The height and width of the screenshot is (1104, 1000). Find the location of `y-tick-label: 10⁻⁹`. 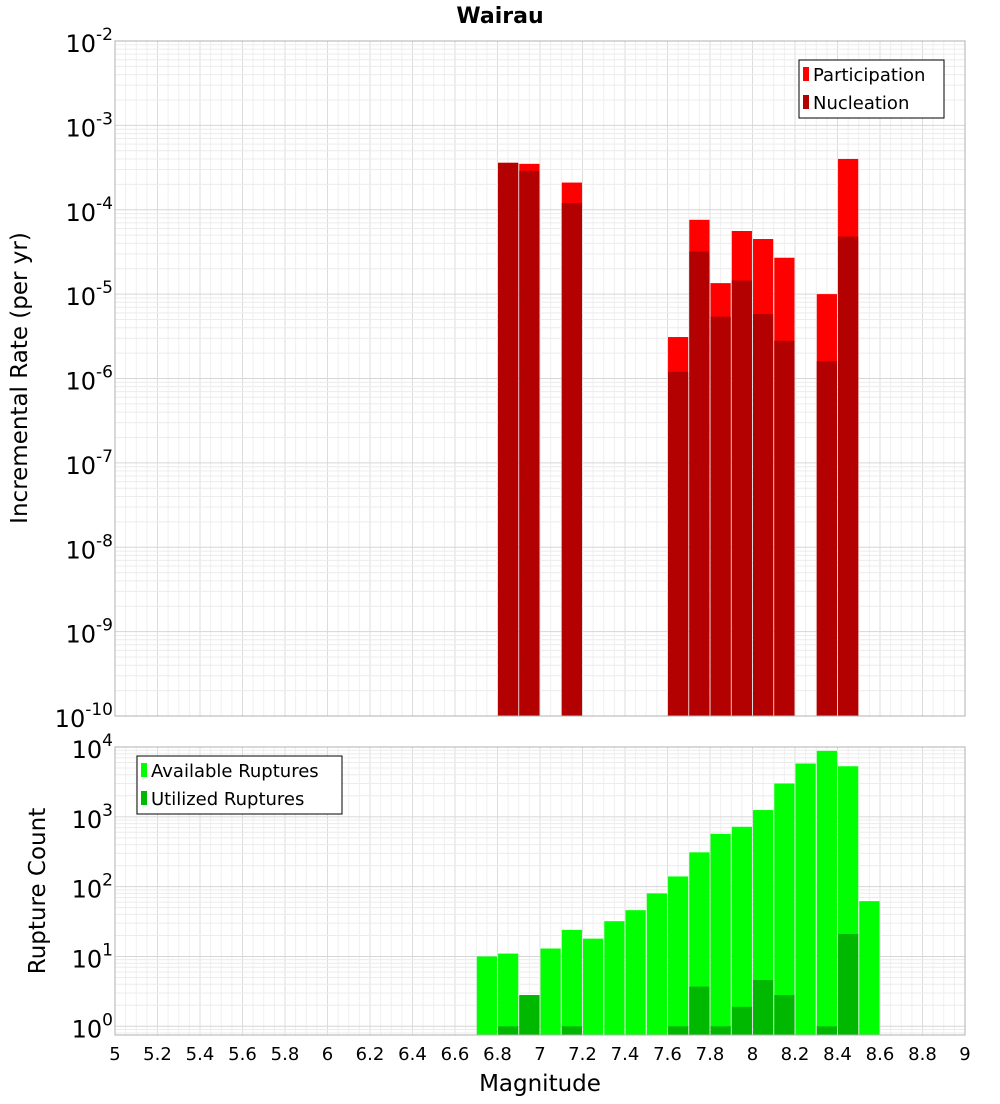

y-tick-label: 10⁻⁹ is located at coordinates (90, 632).